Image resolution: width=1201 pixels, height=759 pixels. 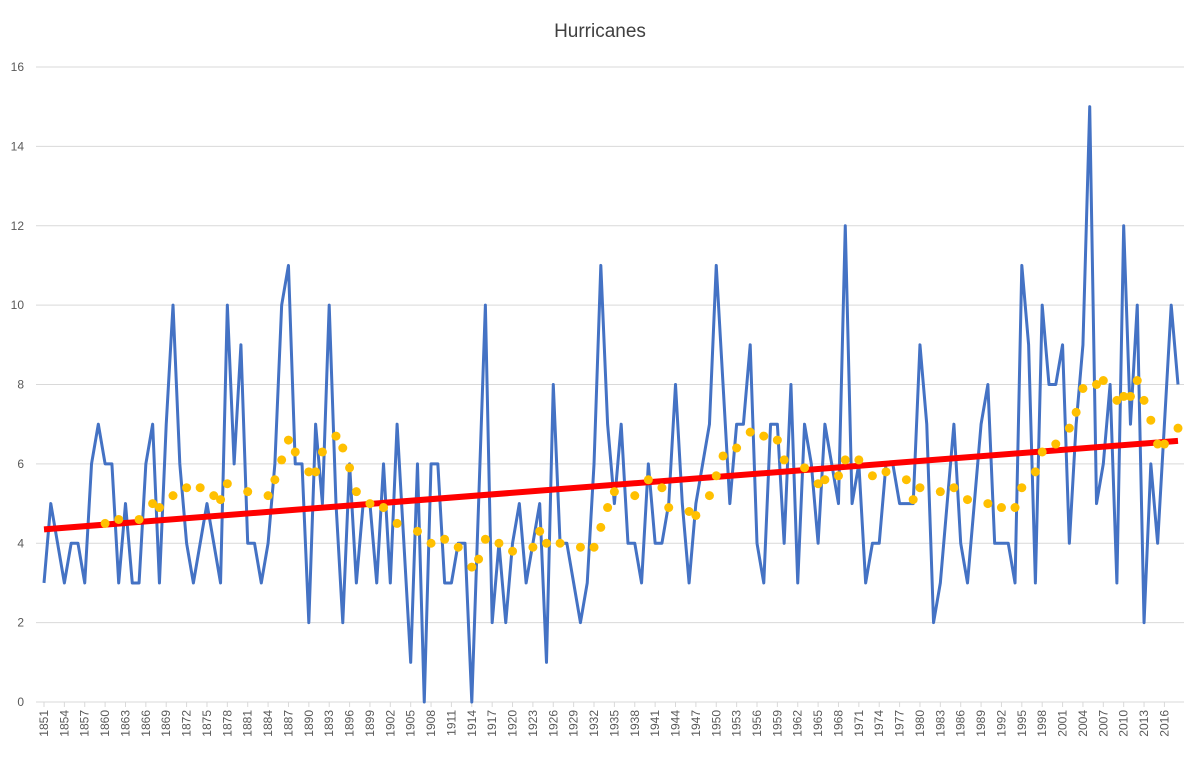 I want to click on x-tick-label: 1941, so click(x=655, y=723).